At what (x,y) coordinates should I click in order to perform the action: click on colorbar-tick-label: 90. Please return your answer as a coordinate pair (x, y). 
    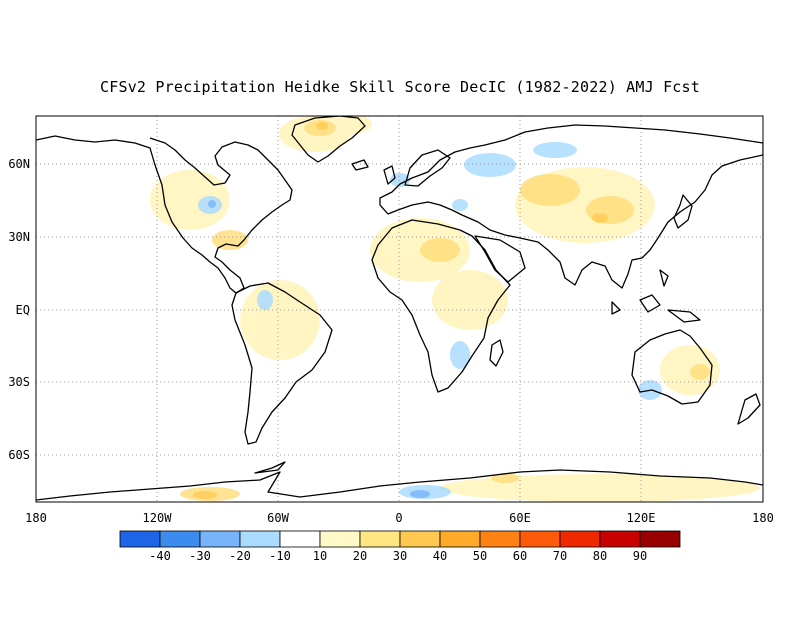
    Looking at the image, I should click on (640, 556).